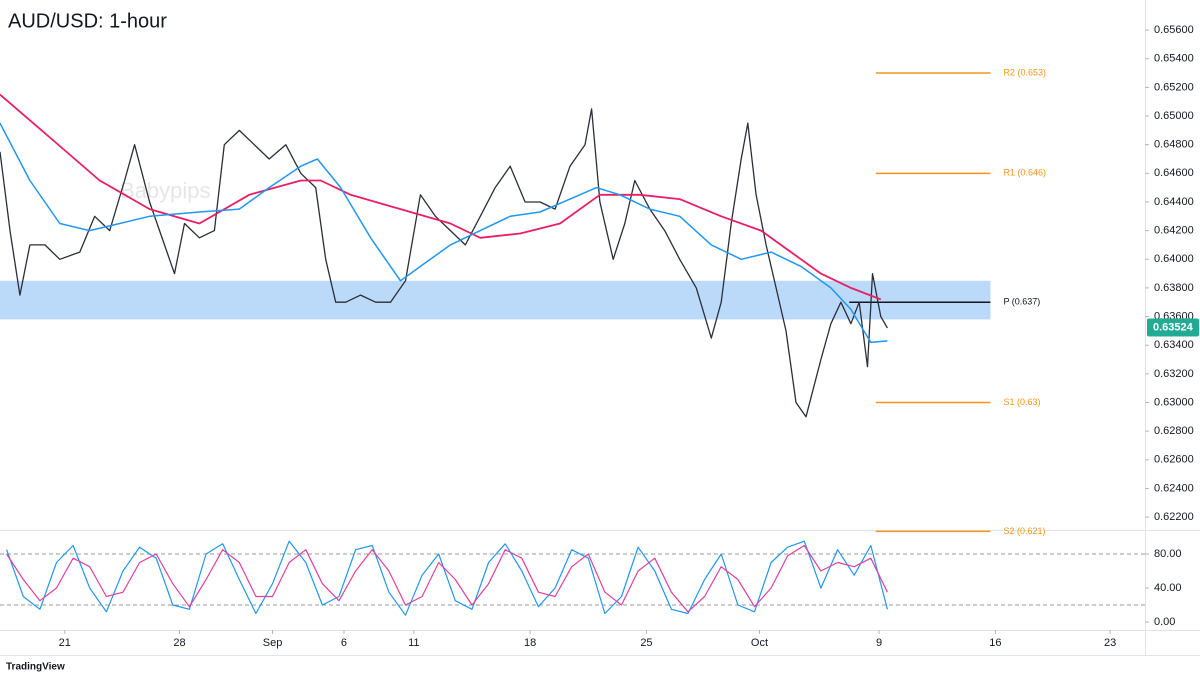 The image size is (1200, 675). Describe the element at coordinates (1174, 460) in the screenshot. I see `y-tick-label: 0.62600` at that location.